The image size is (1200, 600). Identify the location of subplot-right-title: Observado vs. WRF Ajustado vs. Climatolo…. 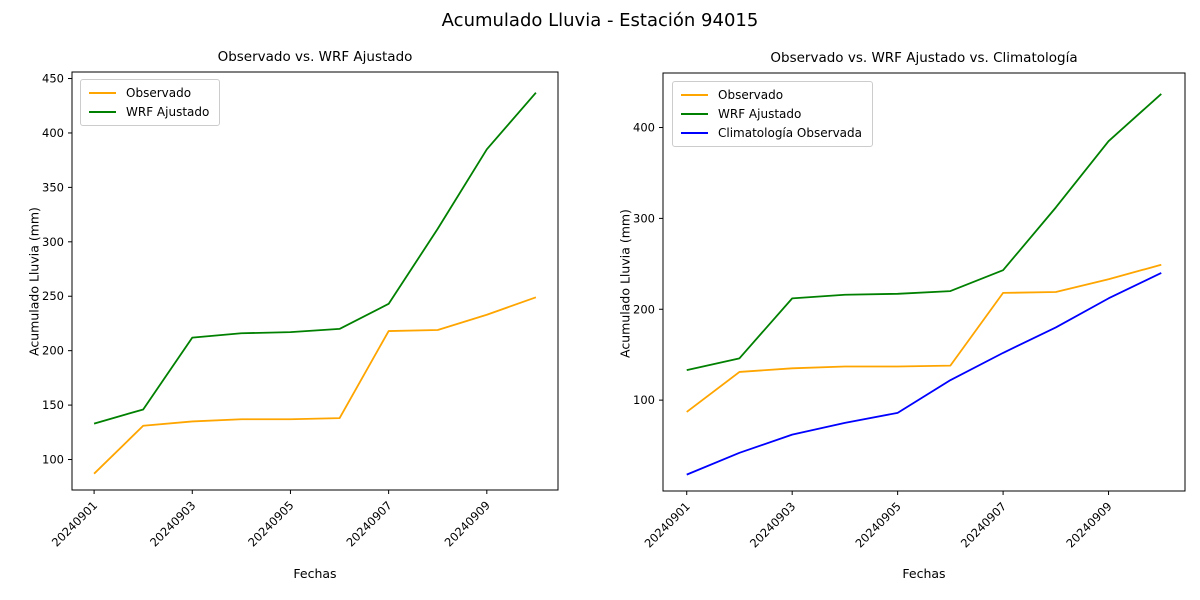
(924, 58).